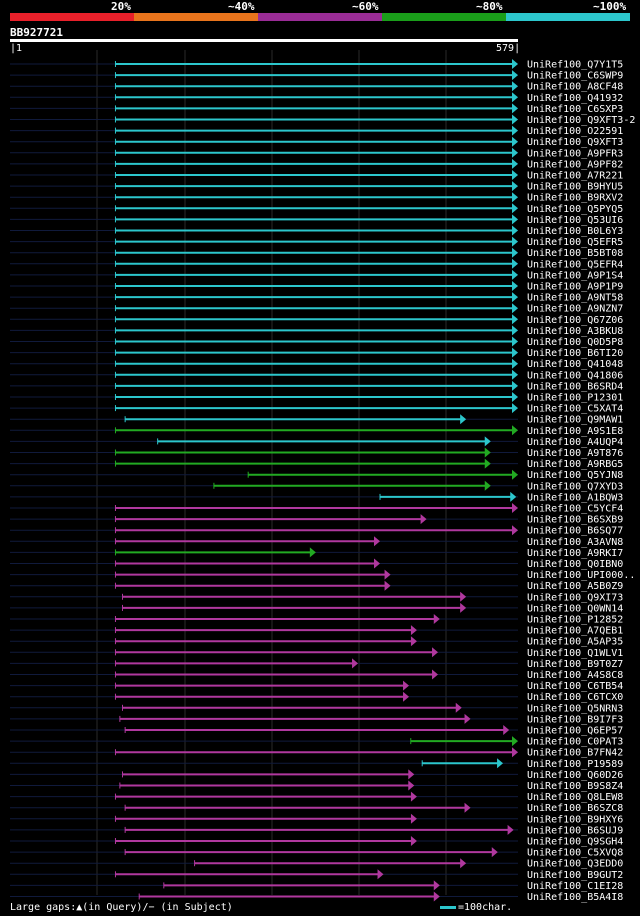 The image size is (640, 916). Describe the element at coordinates (575, 65) in the screenshot. I see `hit-label: UniRef100_Q7Y1T5` at that location.